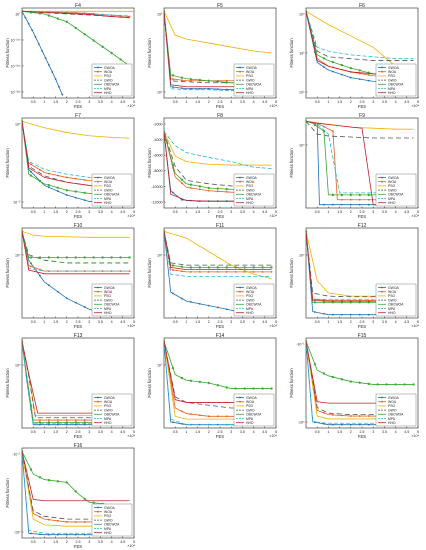 The width and height of the screenshot is (426, 550). I want to click on y-tick-label: -2000, so click(157, 124).